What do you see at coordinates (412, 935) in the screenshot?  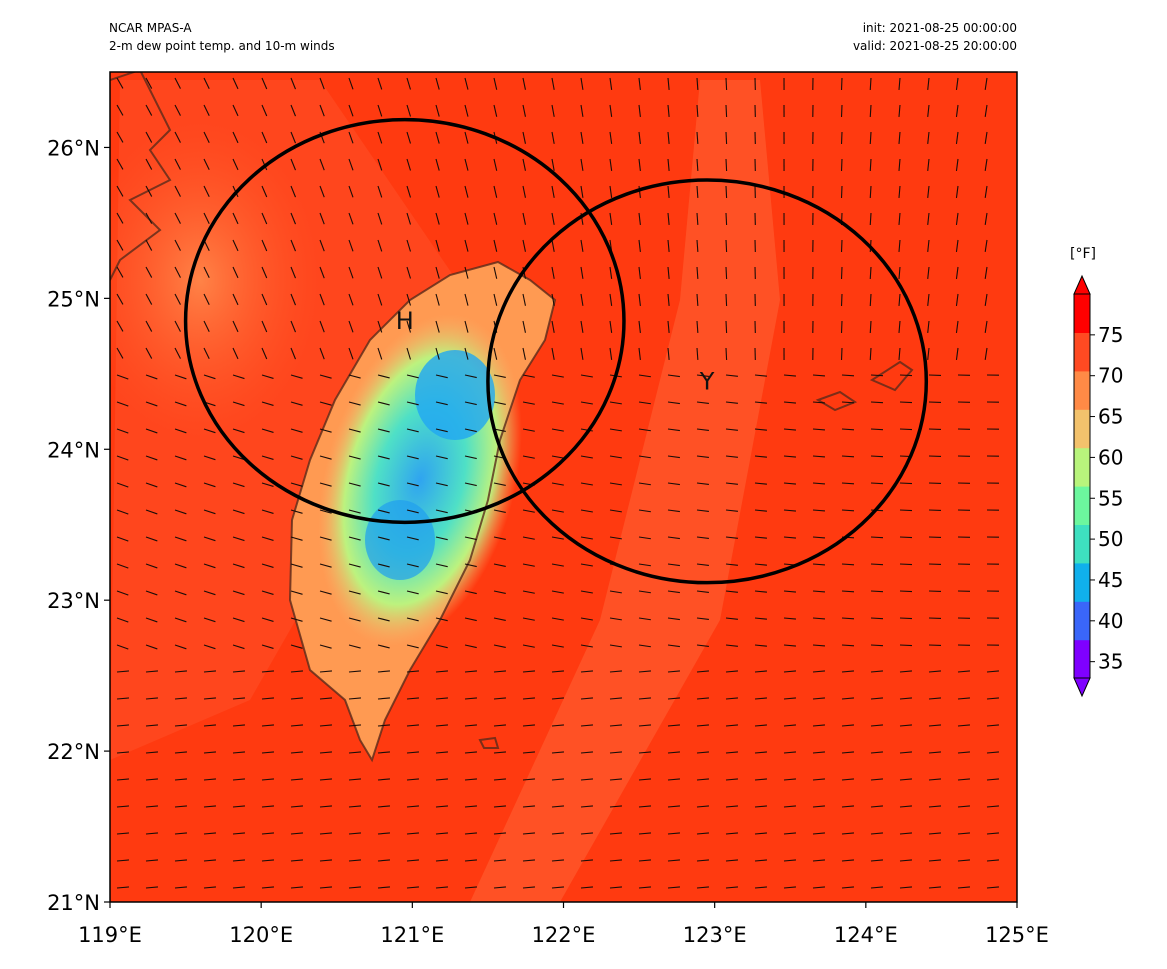 I see `x-tick-label: 121°E` at bounding box center [412, 935].